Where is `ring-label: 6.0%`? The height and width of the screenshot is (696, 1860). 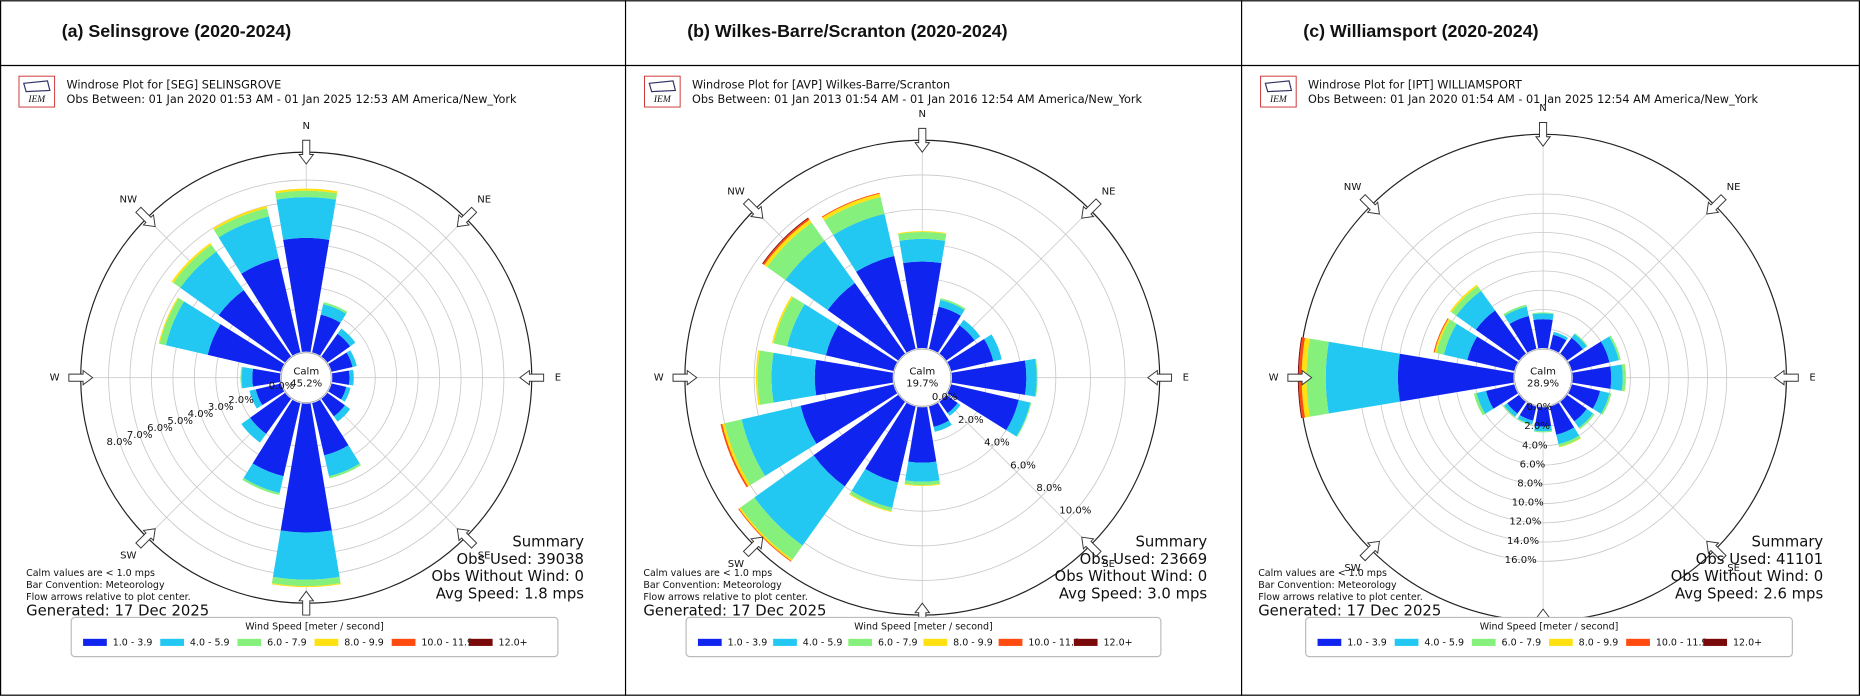 ring-label: 6.0% is located at coordinates (160, 428).